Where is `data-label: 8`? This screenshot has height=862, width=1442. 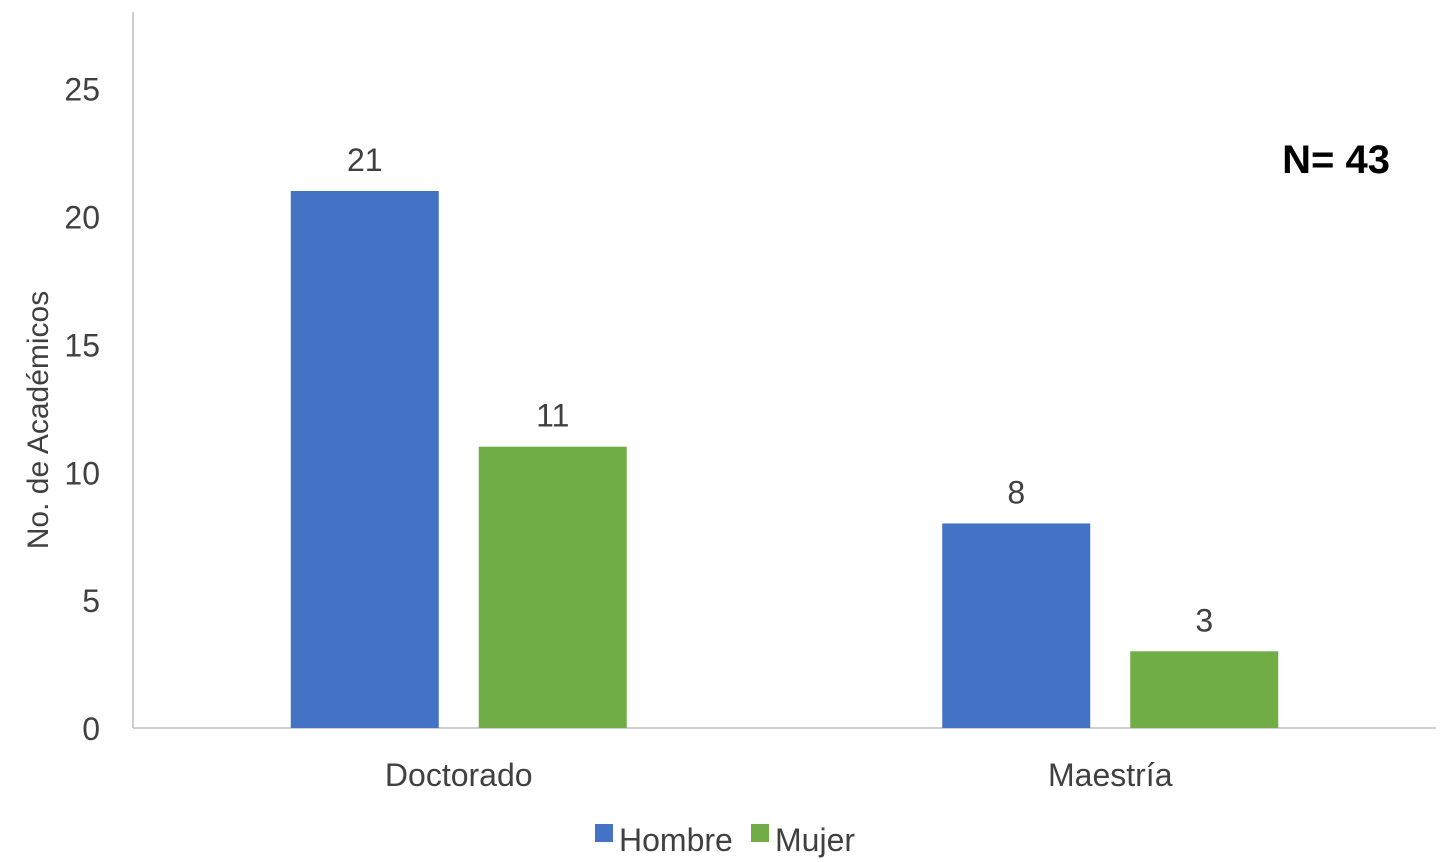
data-label: 8 is located at coordinates (1016, 492).